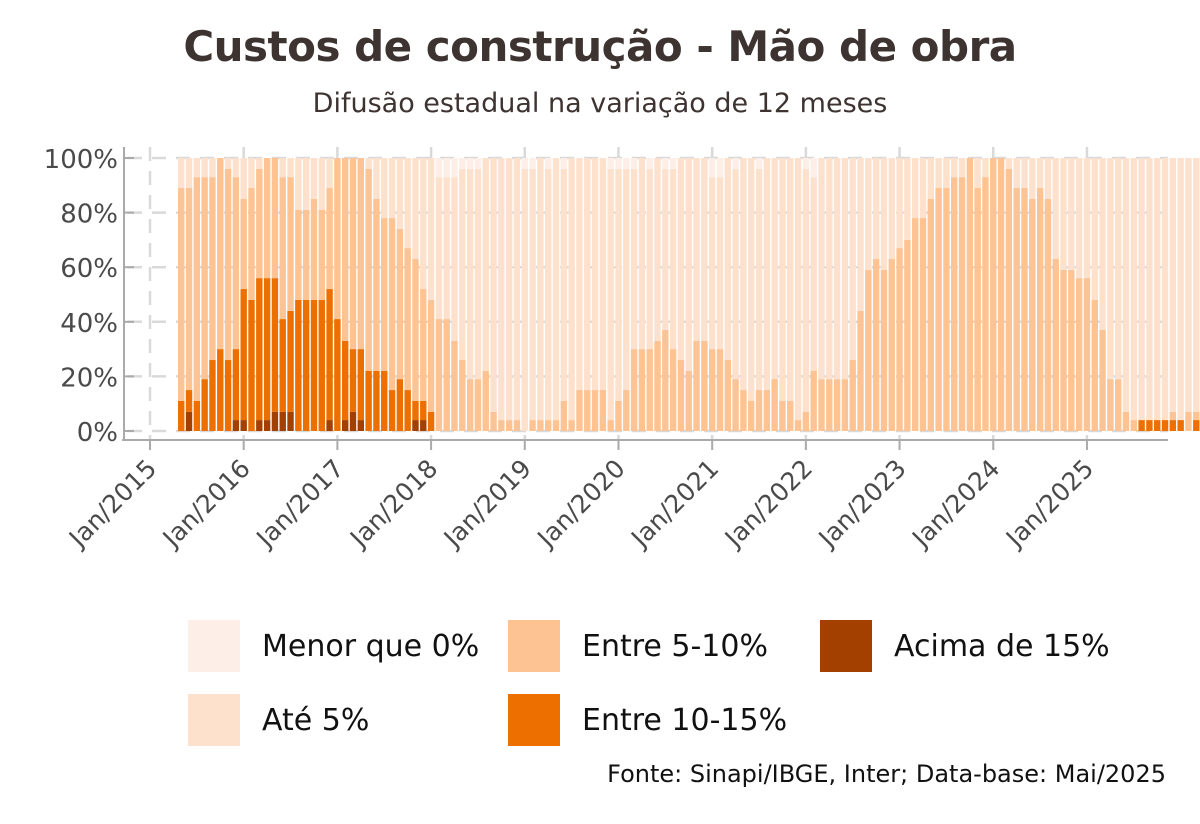  What do you see at coordinates (487, 504) in the screenshot?
I see `x-tick-label: Jan/2019` at bounding box center [487, 504].